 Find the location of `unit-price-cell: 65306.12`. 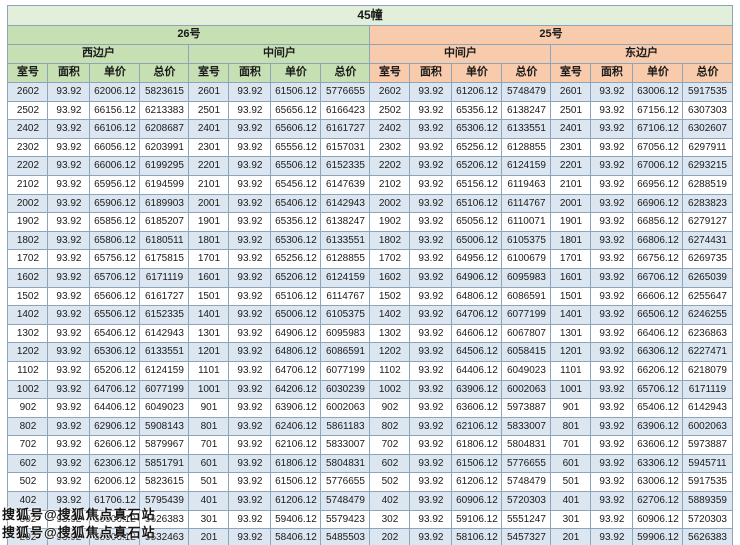

unit-price-cell: 65306.12 is located at coordinates (477, 129).